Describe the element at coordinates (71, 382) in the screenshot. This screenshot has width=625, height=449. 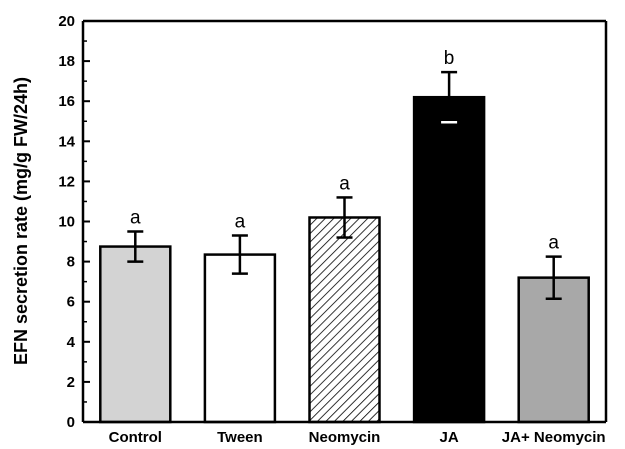
I see `y-tick-label-1: 2` at that location.